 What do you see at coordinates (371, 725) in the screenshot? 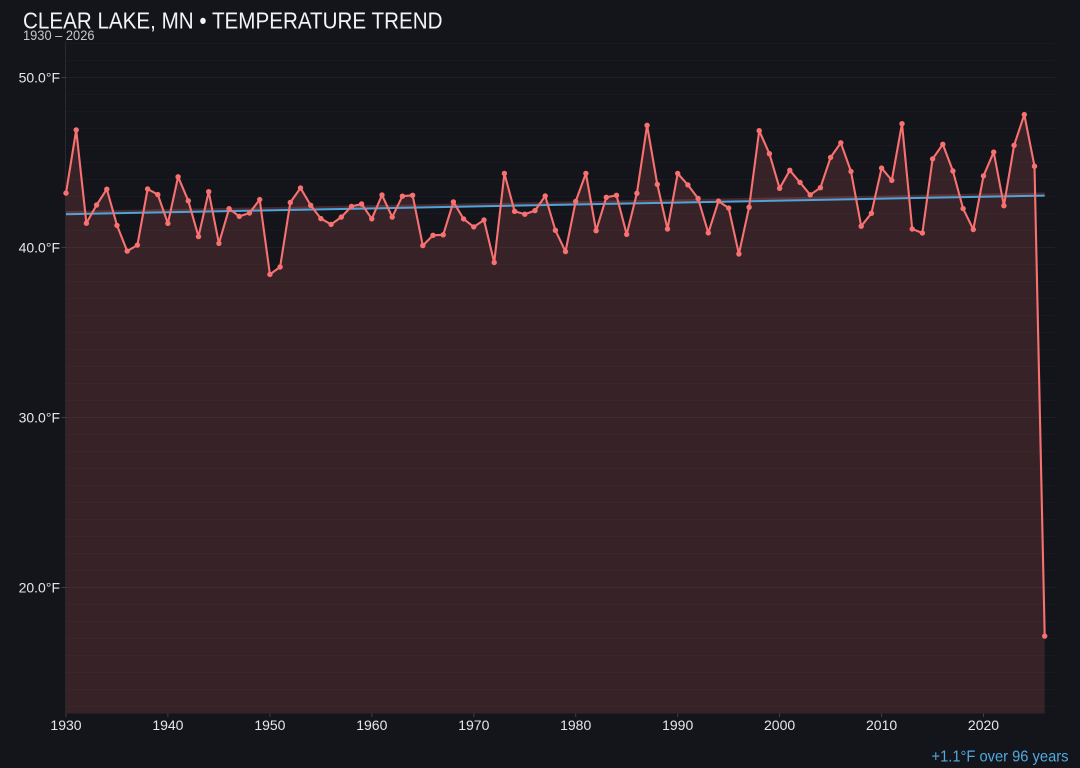
I see `svg-text: 1960` at bounding box center [371, 725].